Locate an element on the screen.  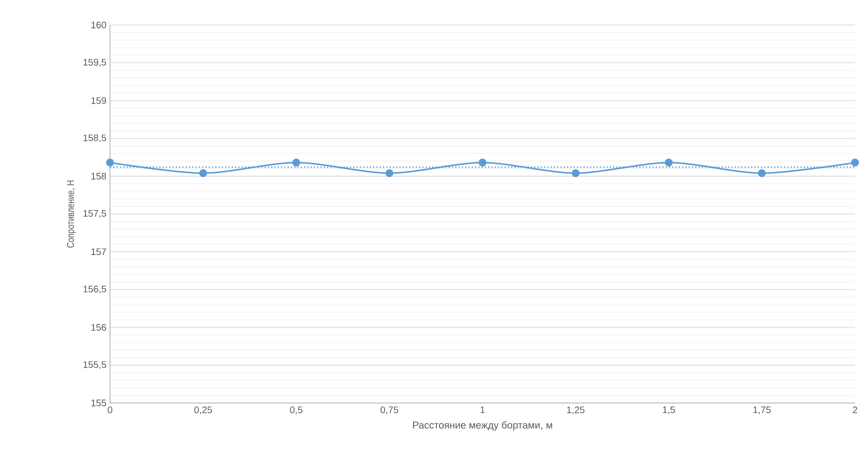
x-tick-label: 1,25 is located at coordinates (575, 410).